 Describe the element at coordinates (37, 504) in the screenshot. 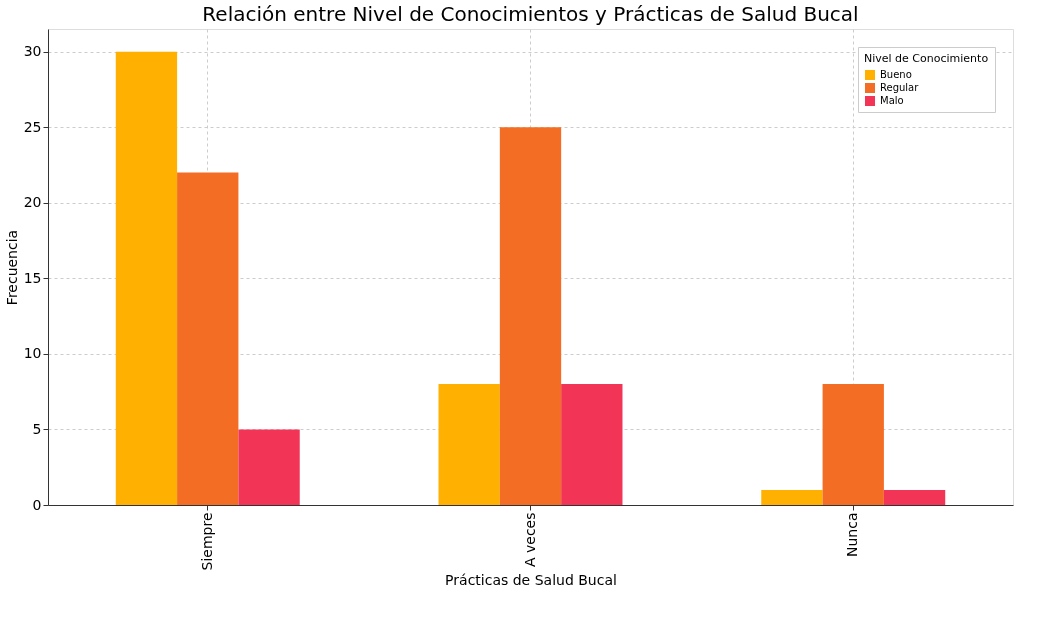

I see `y-tick-label: 0` at that location.